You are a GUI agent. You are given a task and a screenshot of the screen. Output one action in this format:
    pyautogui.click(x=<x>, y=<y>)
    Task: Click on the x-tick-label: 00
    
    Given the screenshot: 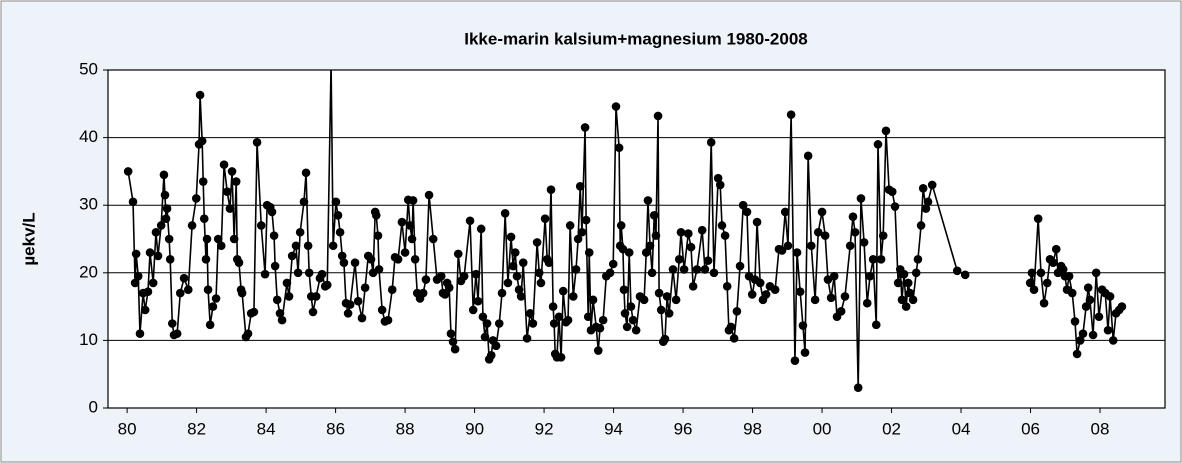 What is the action you would take?
    pyautogui.click(x=822, y=428)
    